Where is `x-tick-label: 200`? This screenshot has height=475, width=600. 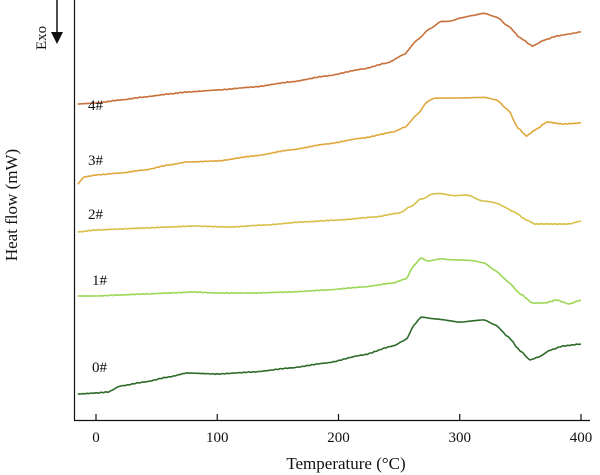 x-tick-label: 200 is located at coordinates (338, 438).